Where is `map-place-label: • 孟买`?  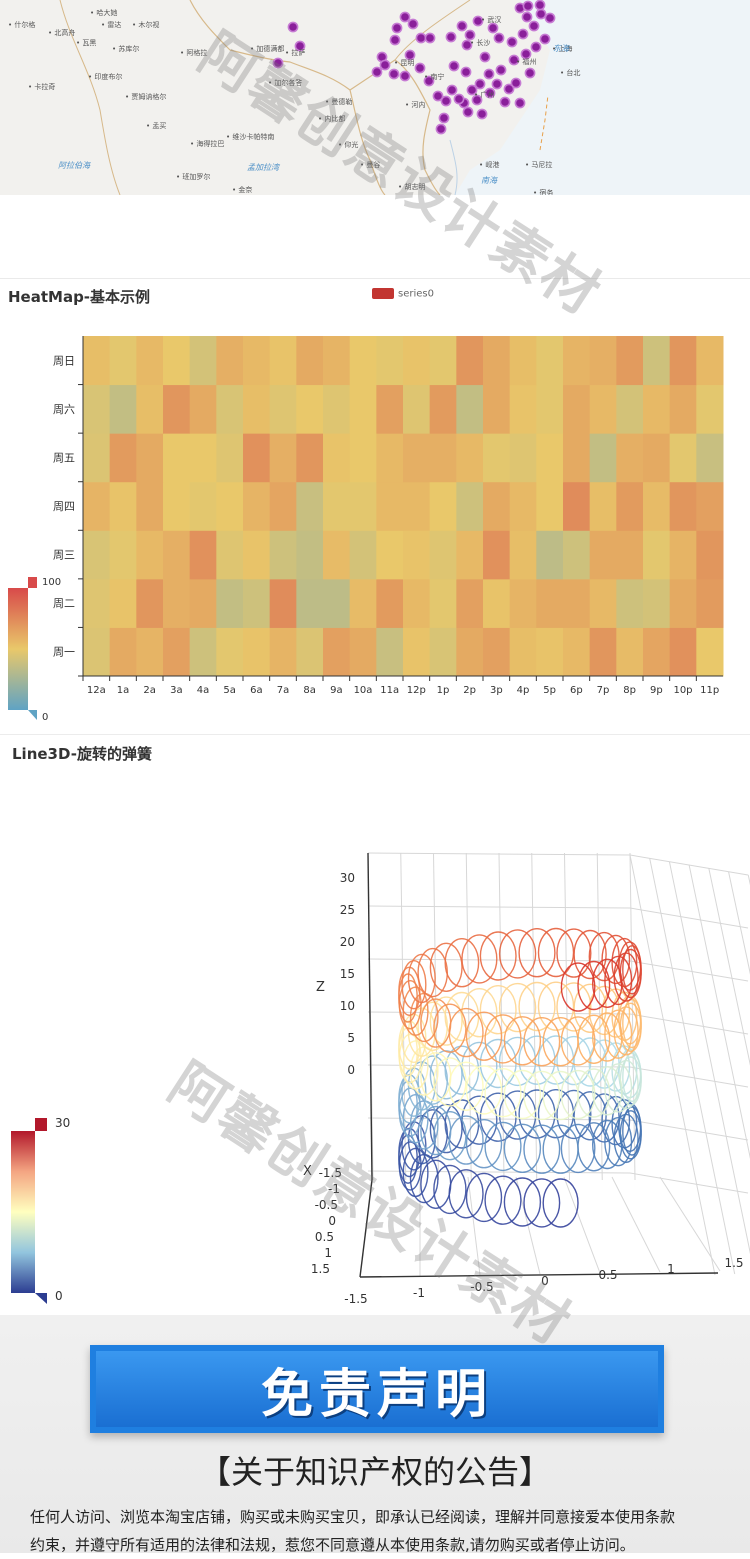 map-place-label: • 孟买 is located at coordinates (156, 126).